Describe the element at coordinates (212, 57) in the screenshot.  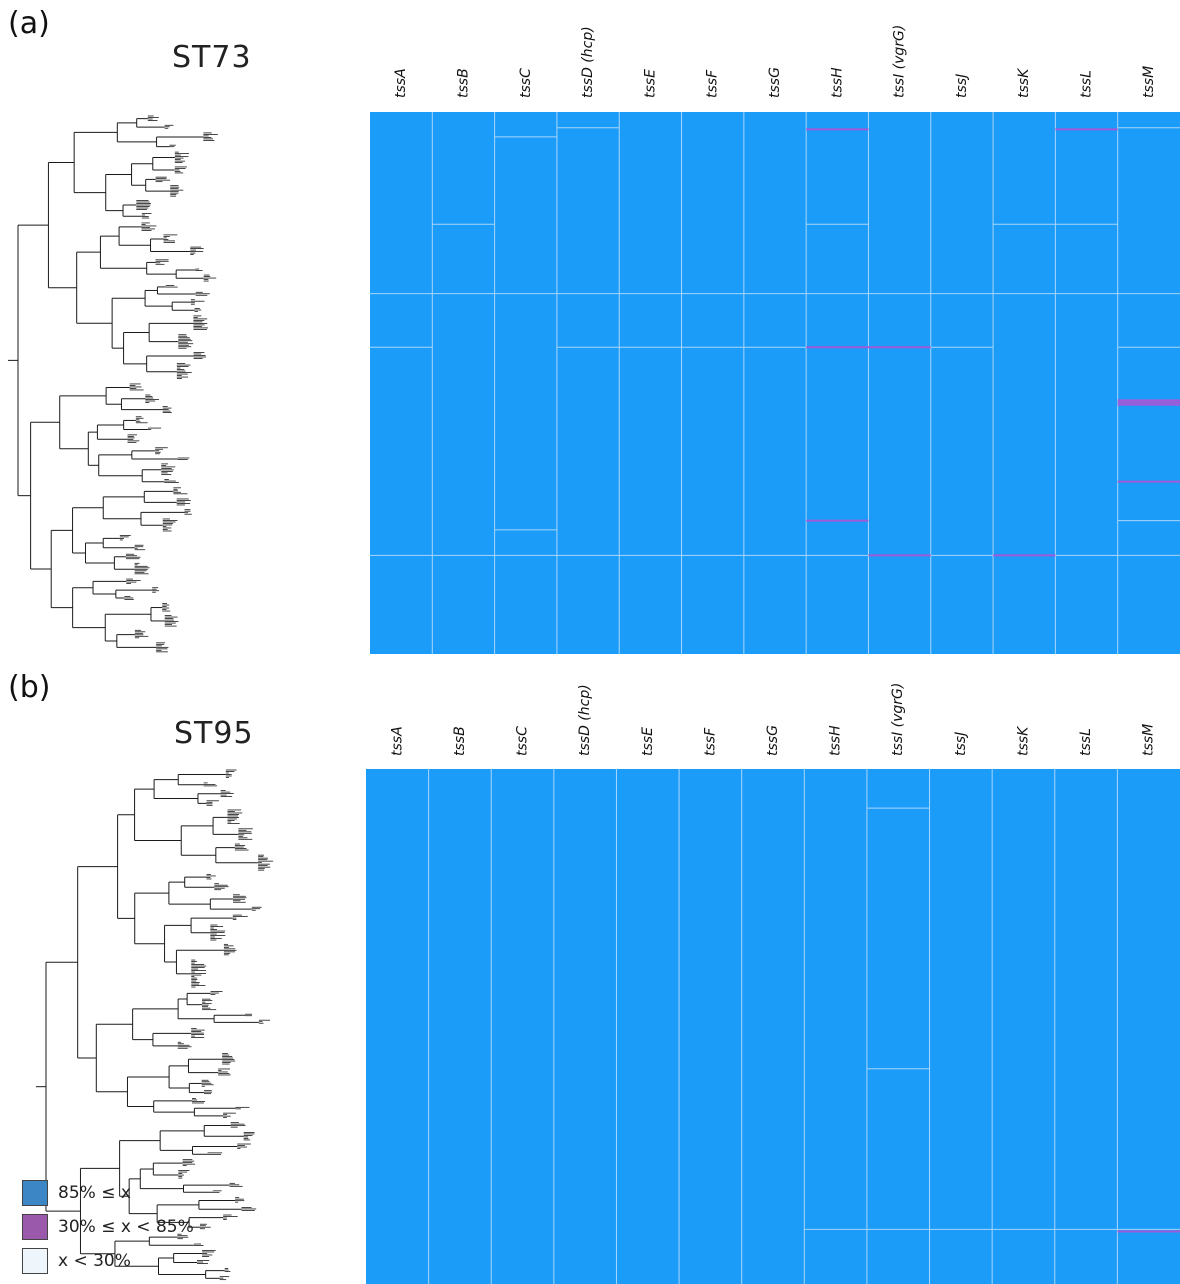
I see `panel-title: ST73` at that location.